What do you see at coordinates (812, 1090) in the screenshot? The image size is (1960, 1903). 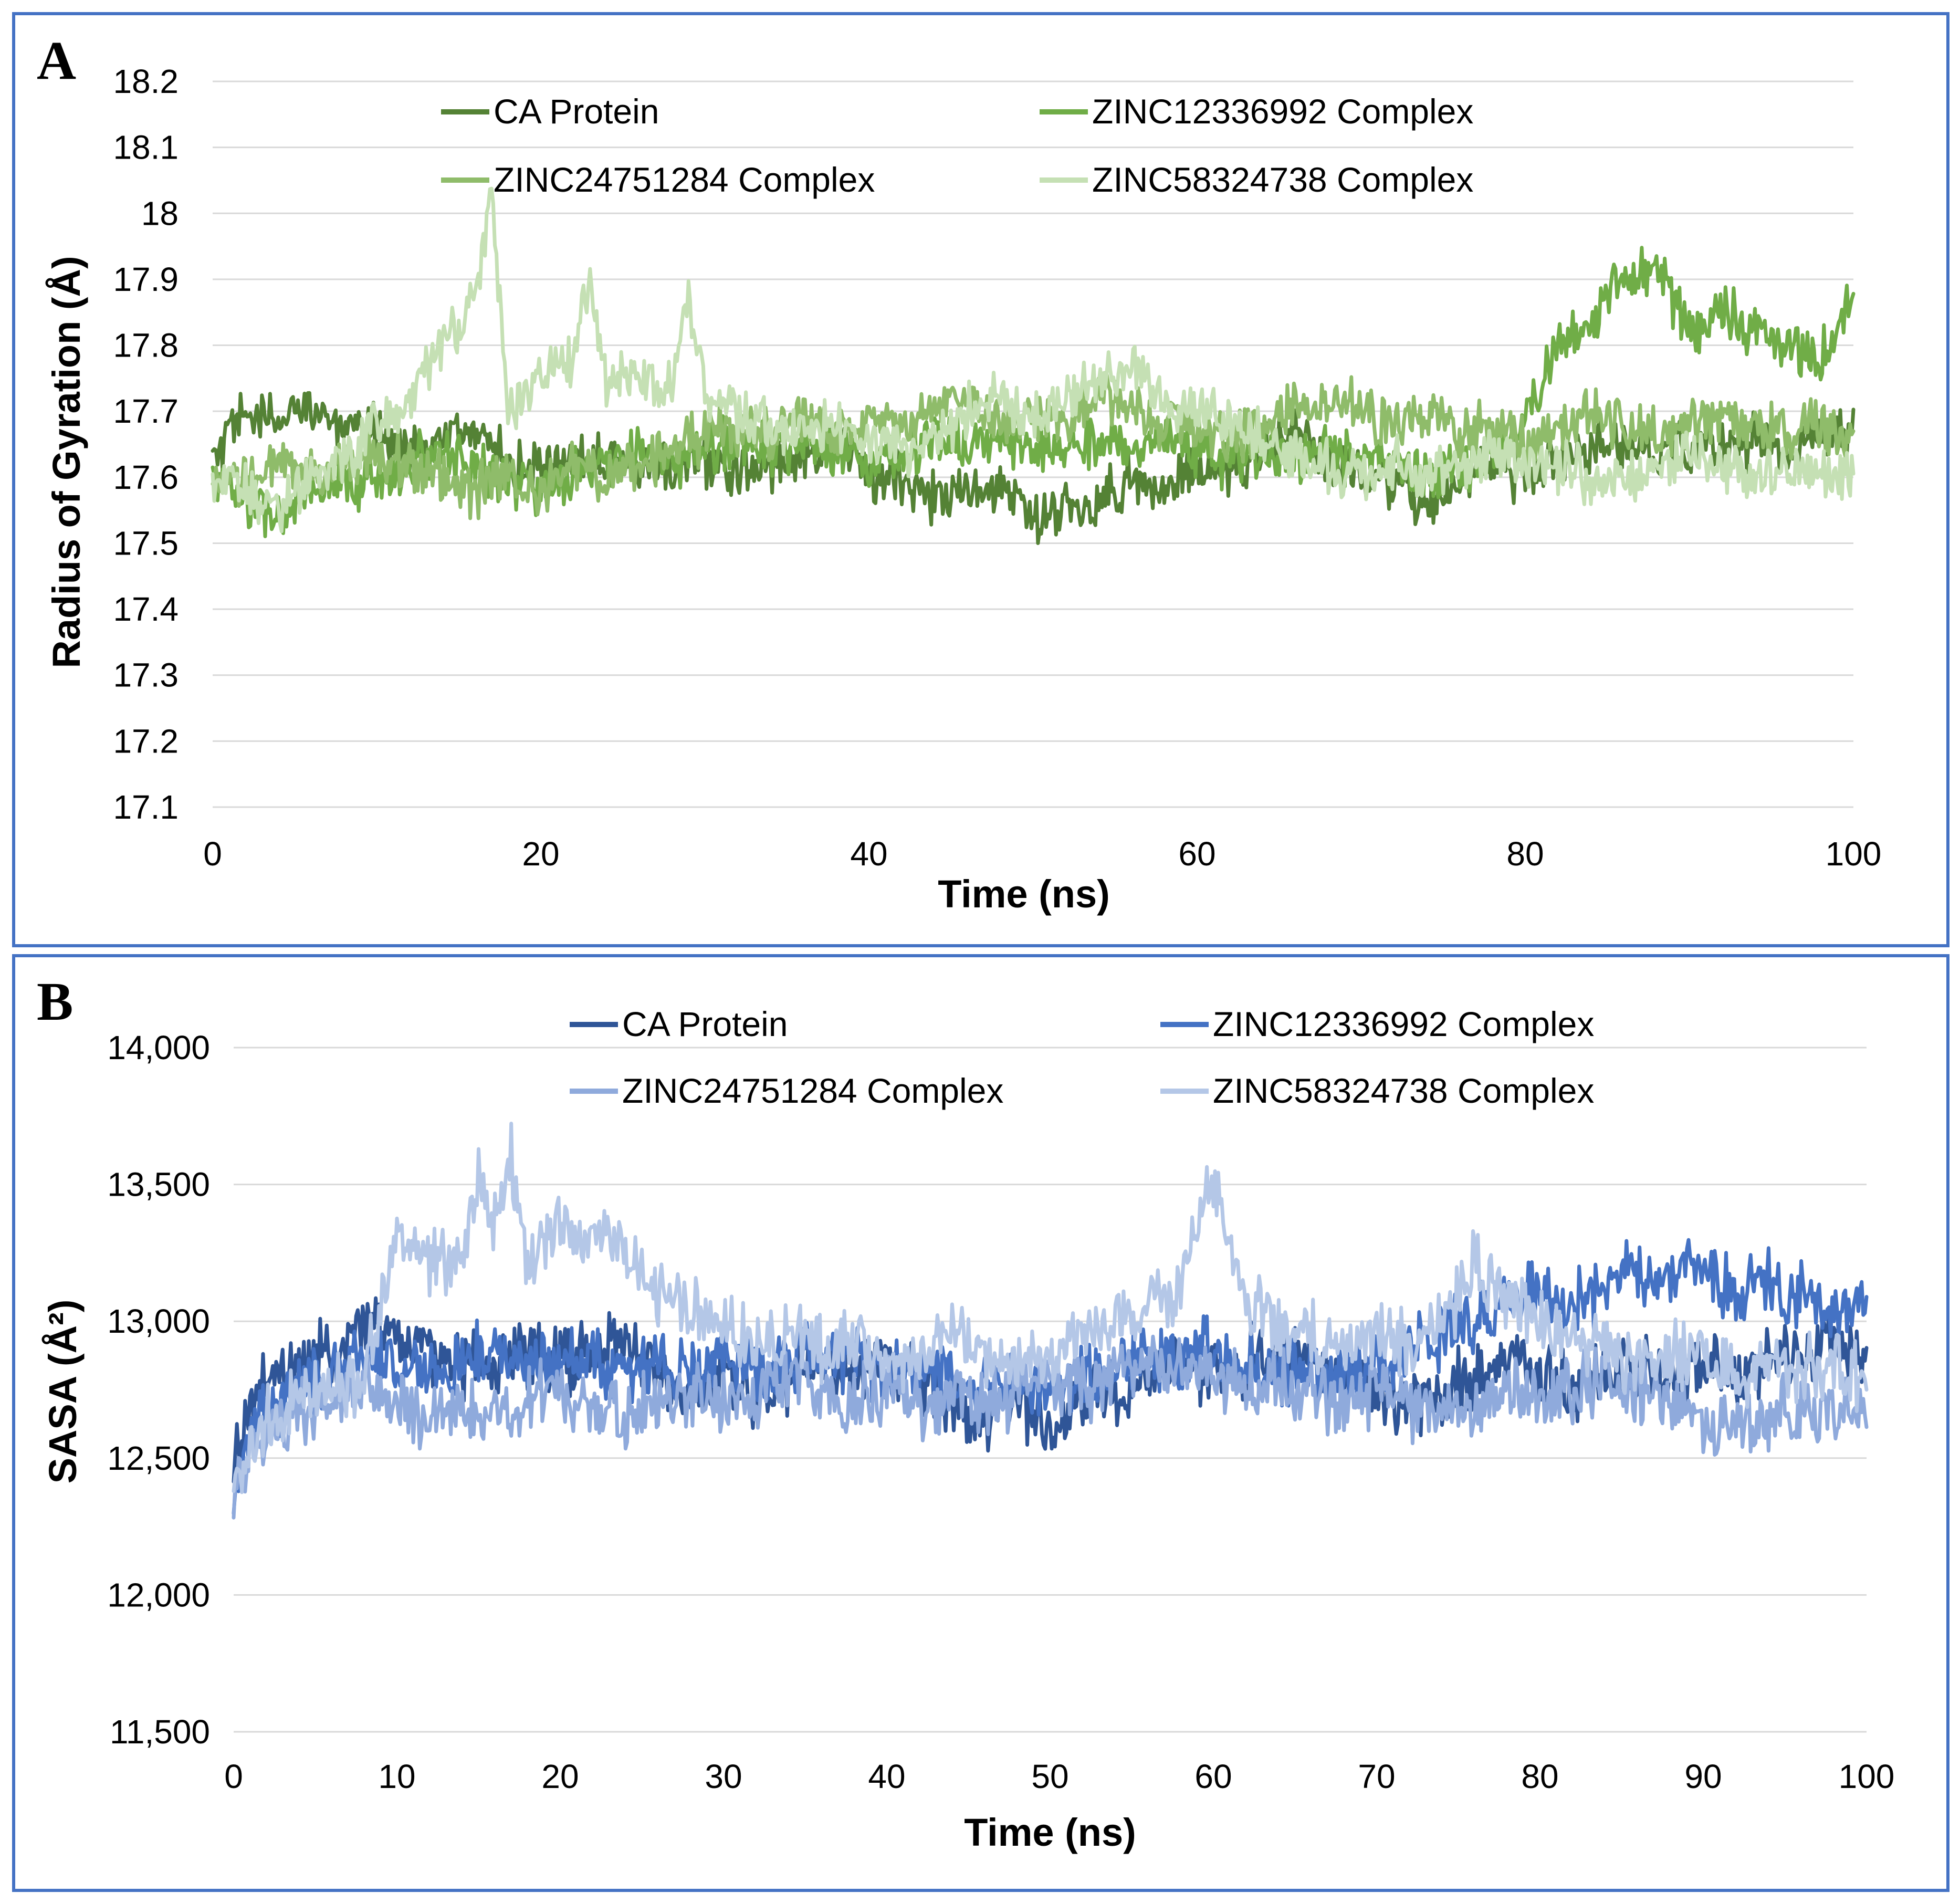 I see `panel-b-legend-label: ZINC24751284 Complex` at bounding box center [812, 1090].